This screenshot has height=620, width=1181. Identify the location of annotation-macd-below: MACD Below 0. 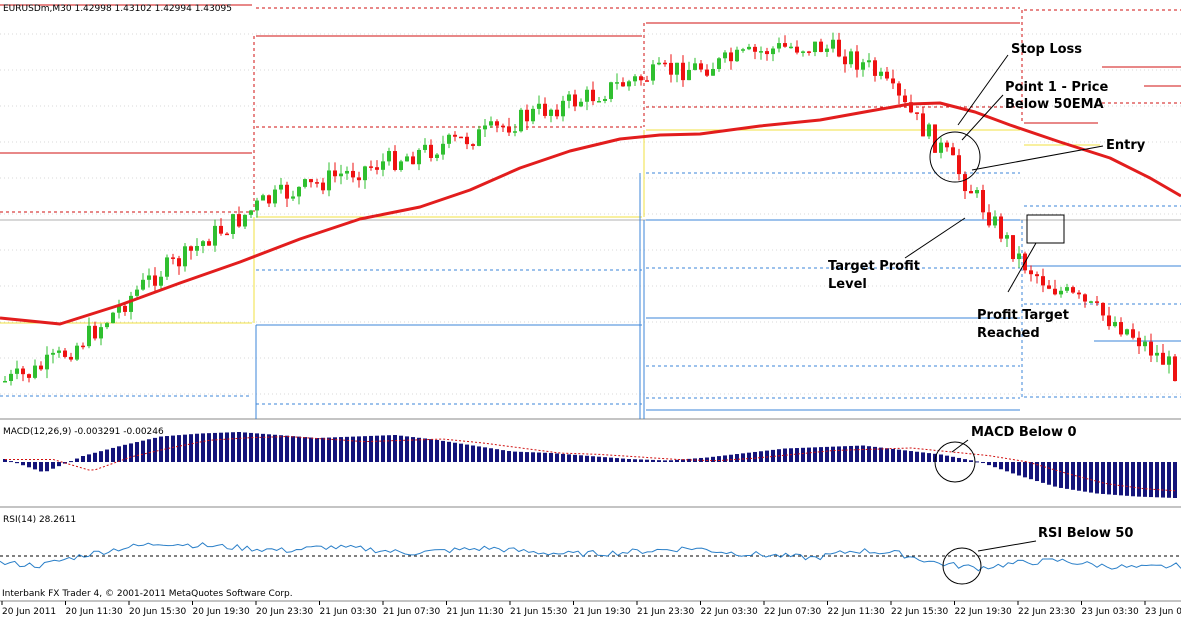
(1024, 432).